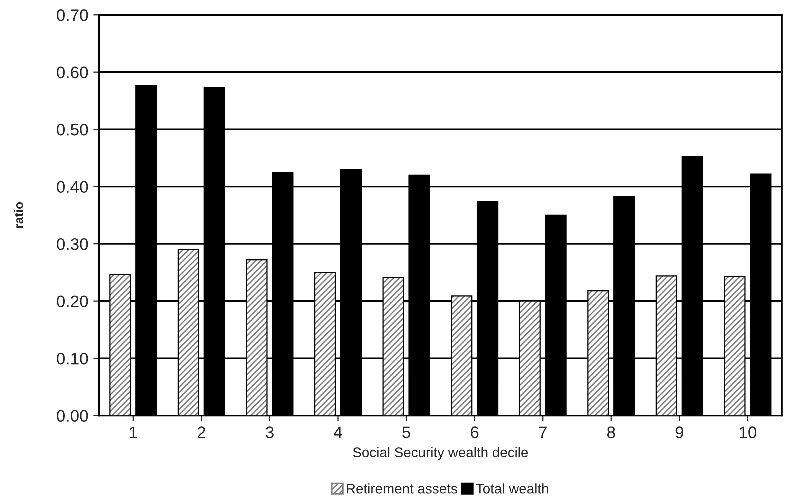  Describe the element at coordinates (134, 432) in the screenshot. I see `x-tick-label: 1` at that location.